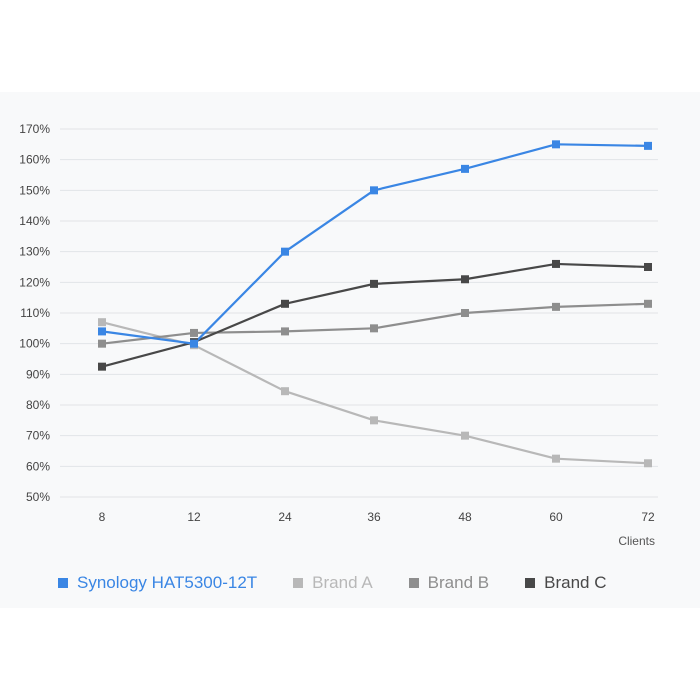  Describe the element at coordinates (34, 221) in the screenshot. I see `y-tick-label: 140%` at that location.